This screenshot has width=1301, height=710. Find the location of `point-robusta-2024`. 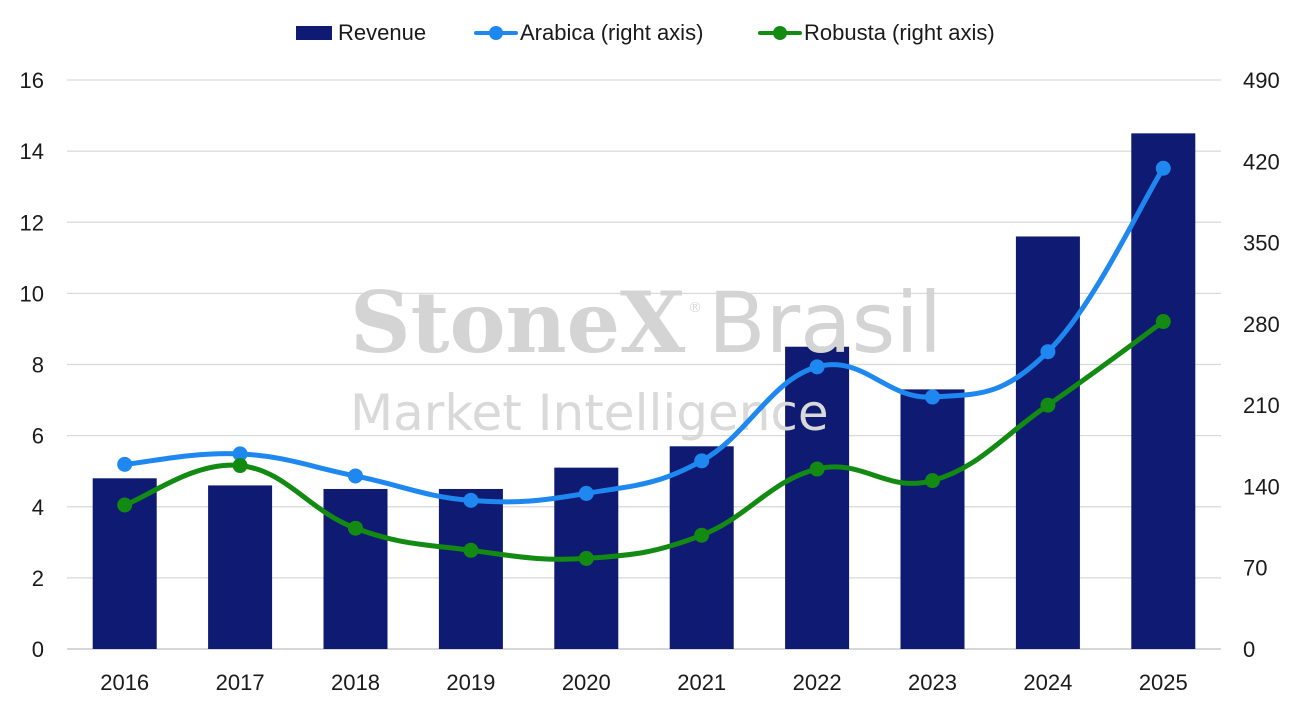

point-robusta-2024 is located at coordinates (1048, 405).